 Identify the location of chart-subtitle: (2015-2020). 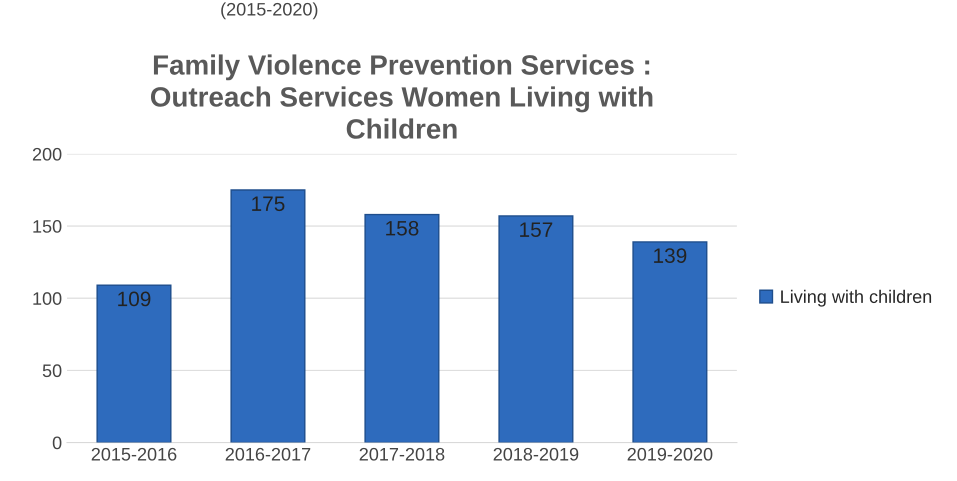
(269, 11).